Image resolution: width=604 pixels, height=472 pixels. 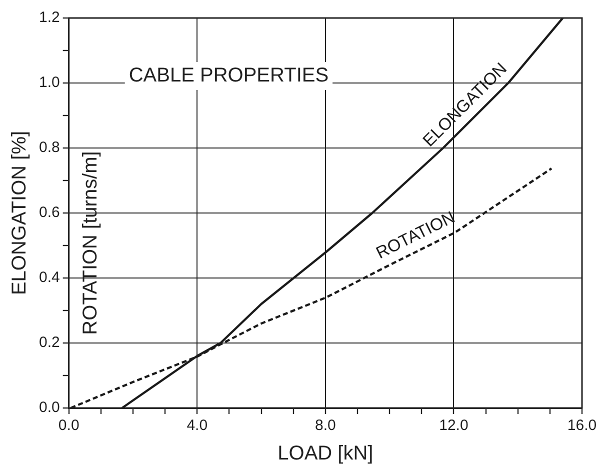 I want to click on x-tick-label: 0.0, so click(x=69, y=425).